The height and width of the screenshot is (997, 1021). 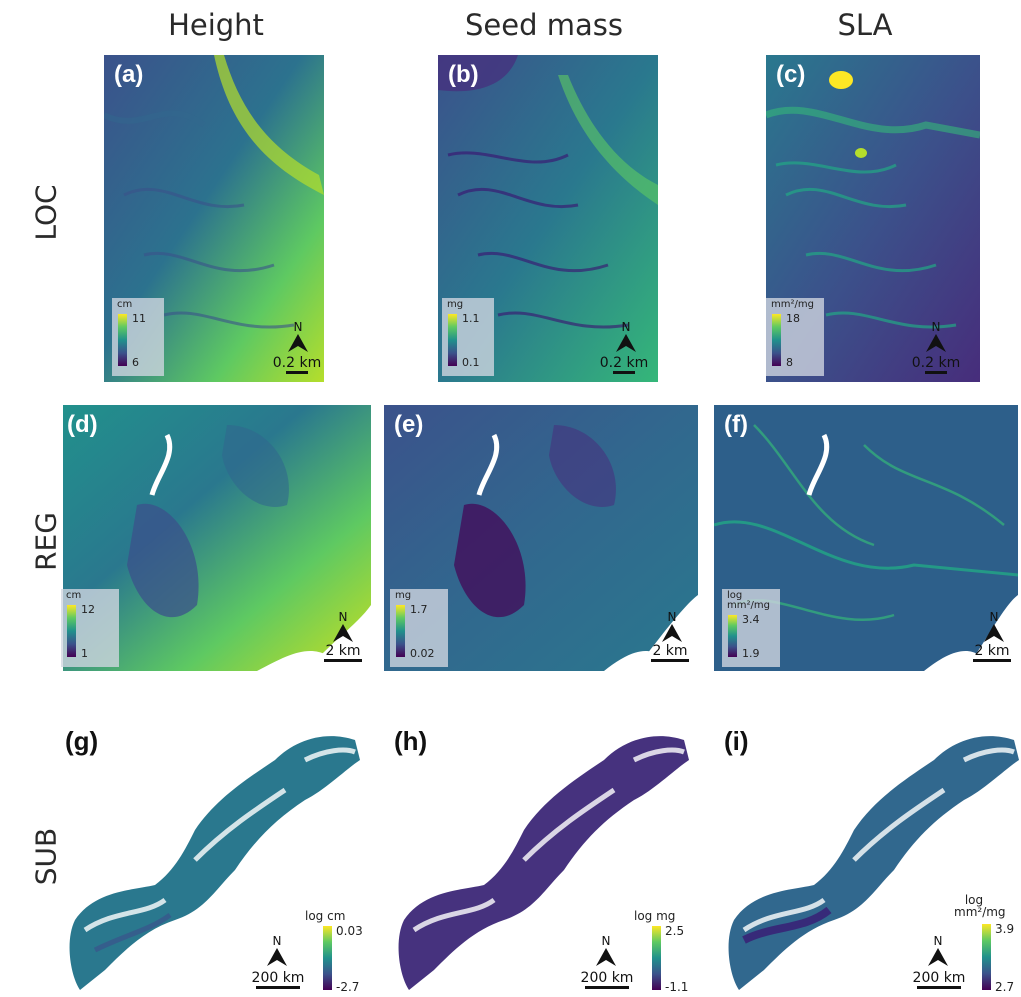 I want to click on legend-h: log mg 2.5 -1.1, so click(x=666, y=953).